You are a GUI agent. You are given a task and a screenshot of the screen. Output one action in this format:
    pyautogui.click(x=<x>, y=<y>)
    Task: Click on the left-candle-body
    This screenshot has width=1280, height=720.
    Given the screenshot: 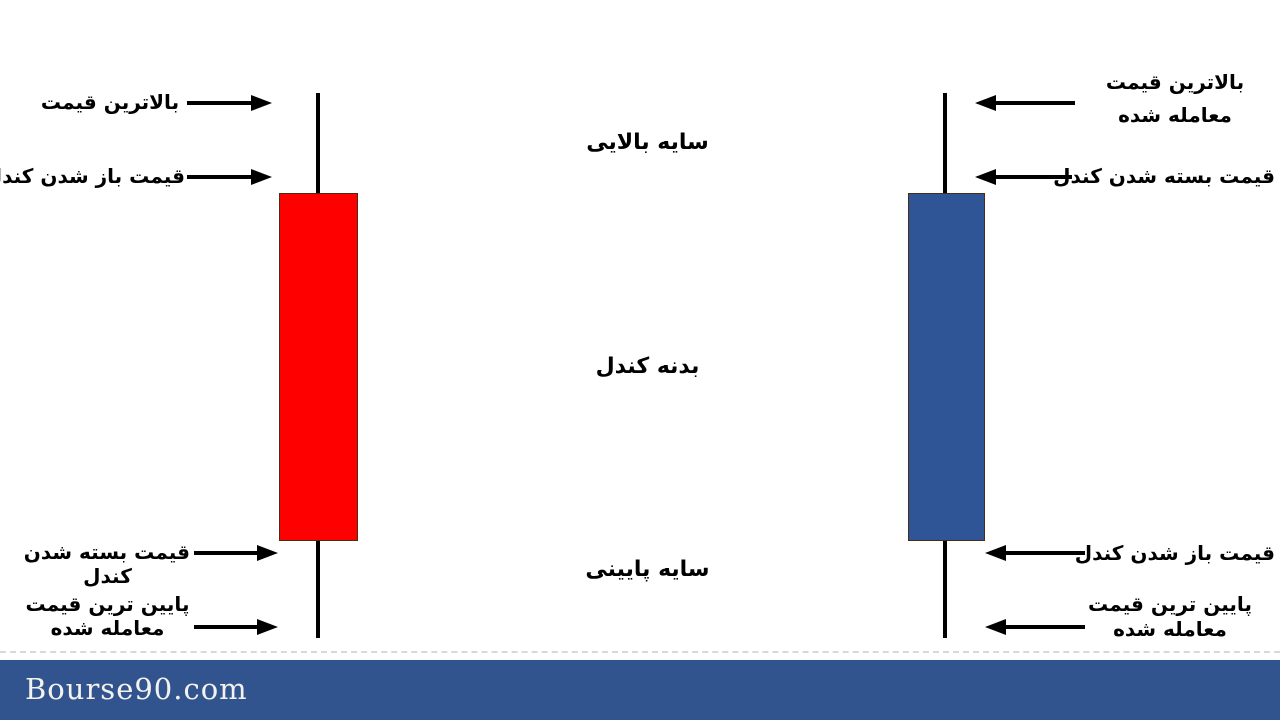 What is the action you would take?
    pyautogui.click(x=318, y=367)
    